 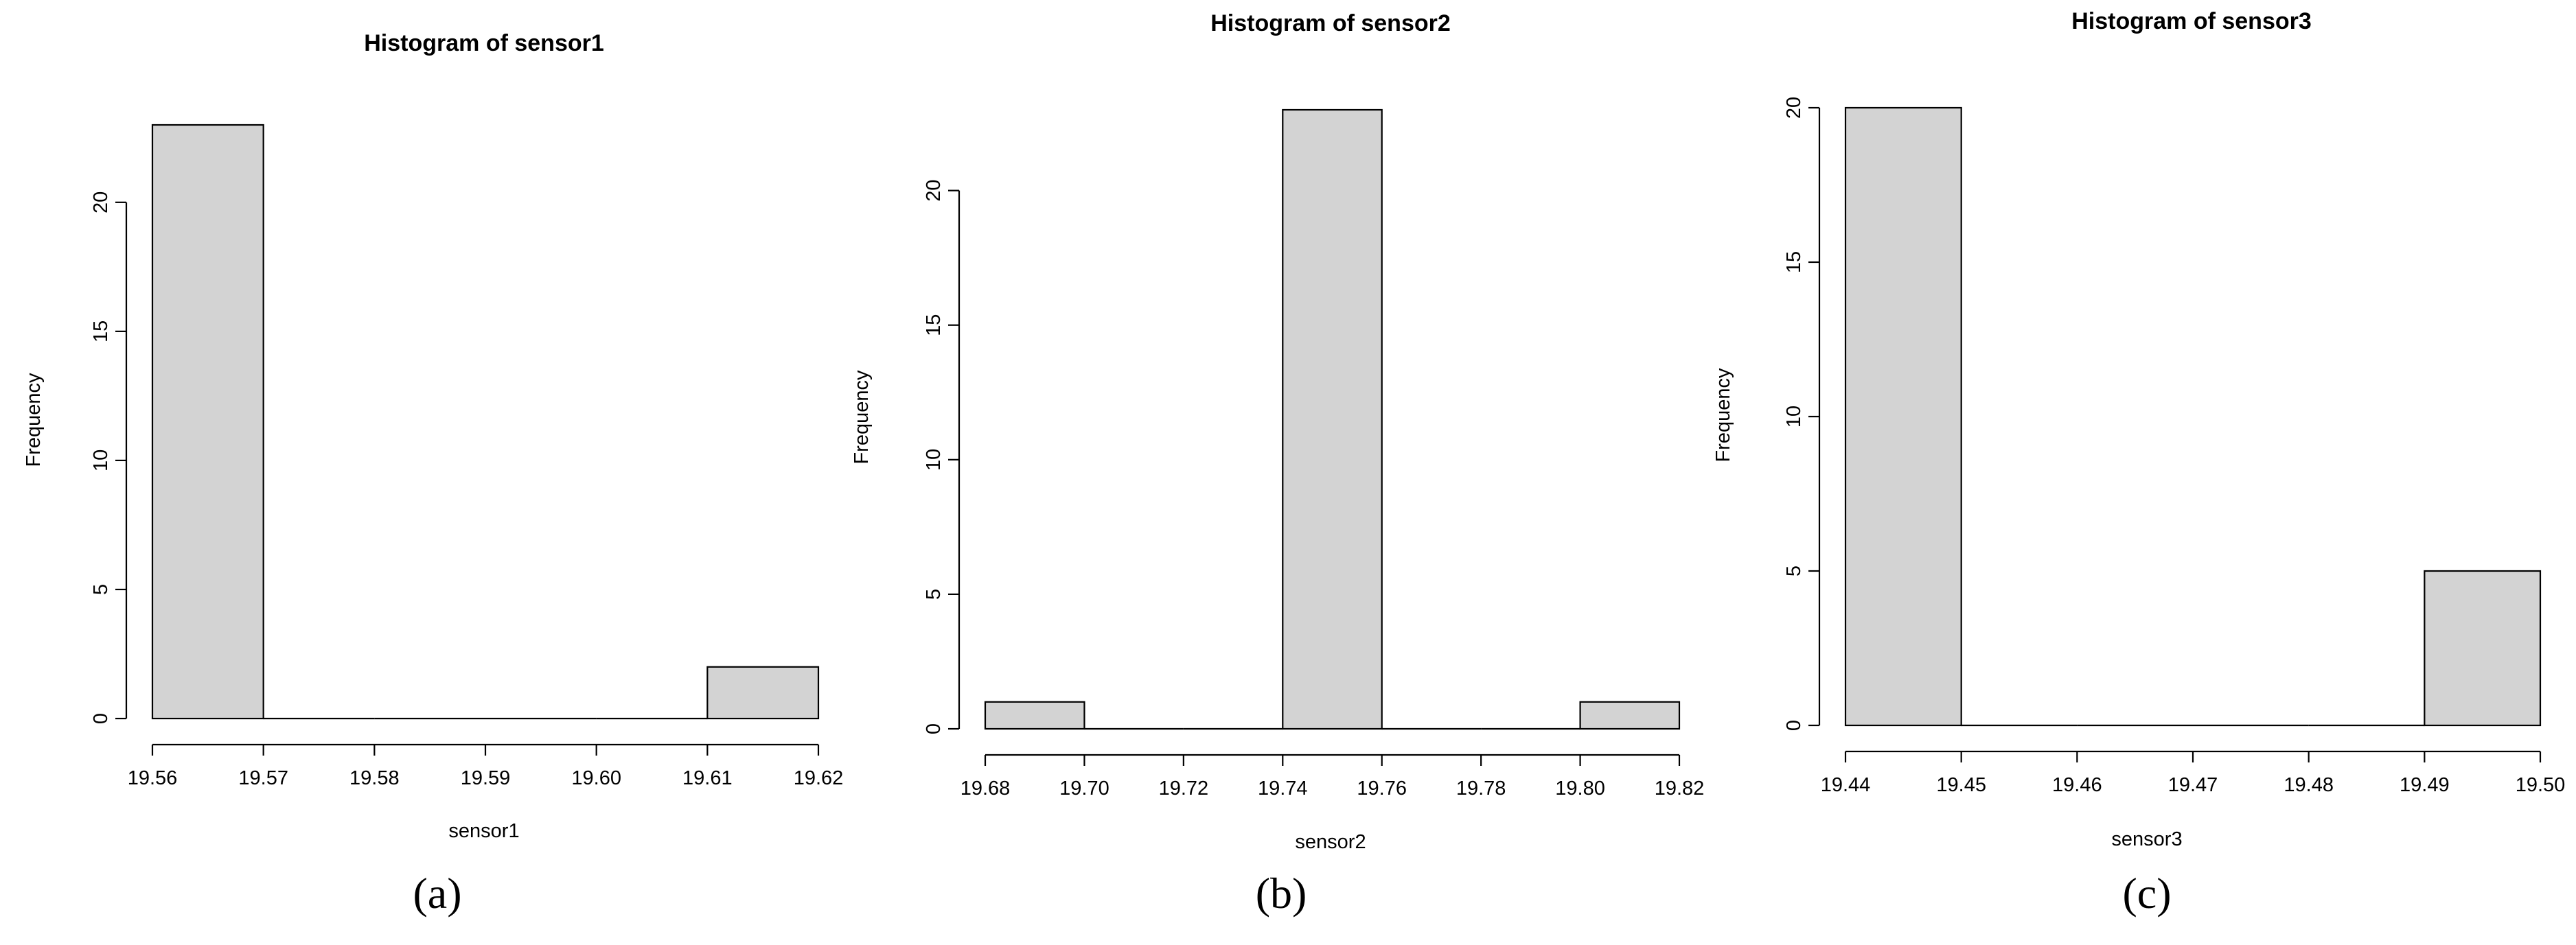 What do you see at coordinates (1680, 789) in the screenshot?
I see `x-tick-label: 19.82` at bounding box center [1680, 789].